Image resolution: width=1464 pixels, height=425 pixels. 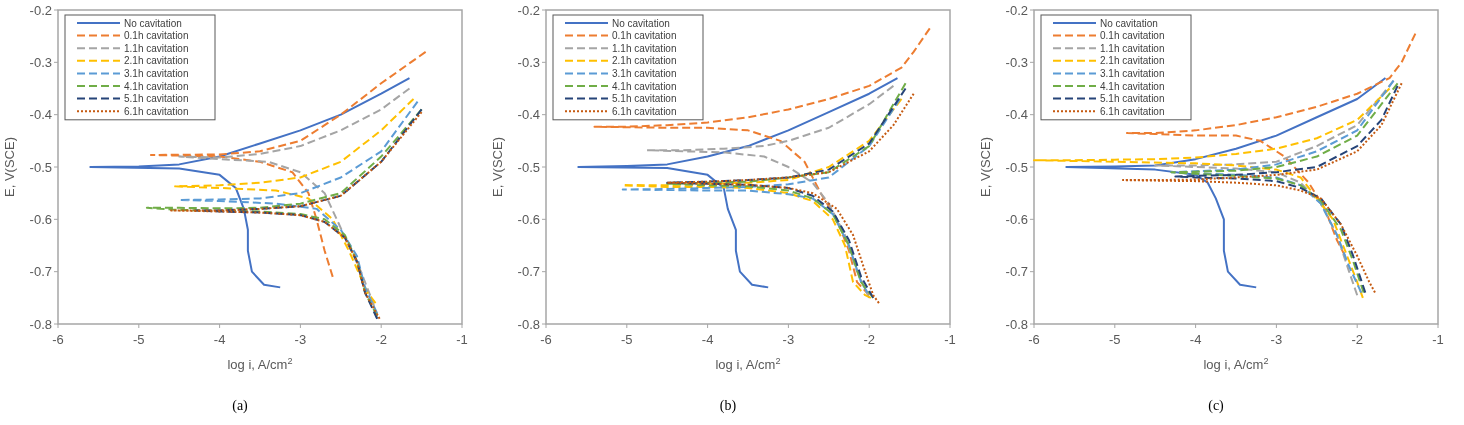 I want to click on text: (b), so click(x=728, y=406).